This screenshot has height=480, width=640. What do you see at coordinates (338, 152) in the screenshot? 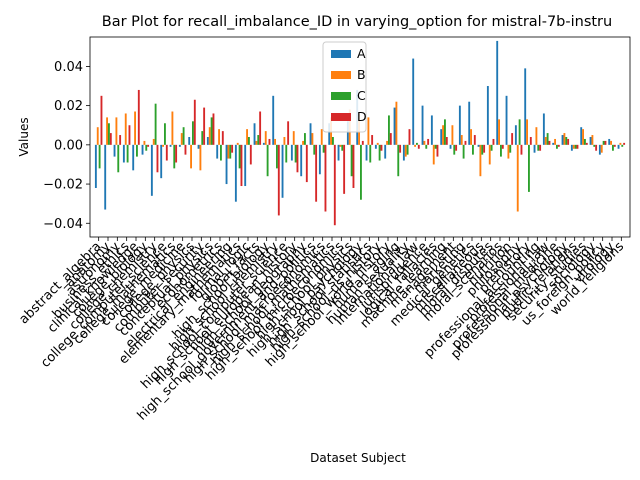
I see `bar-A-high_school_microeconomics` at bounding box center [338, 152].